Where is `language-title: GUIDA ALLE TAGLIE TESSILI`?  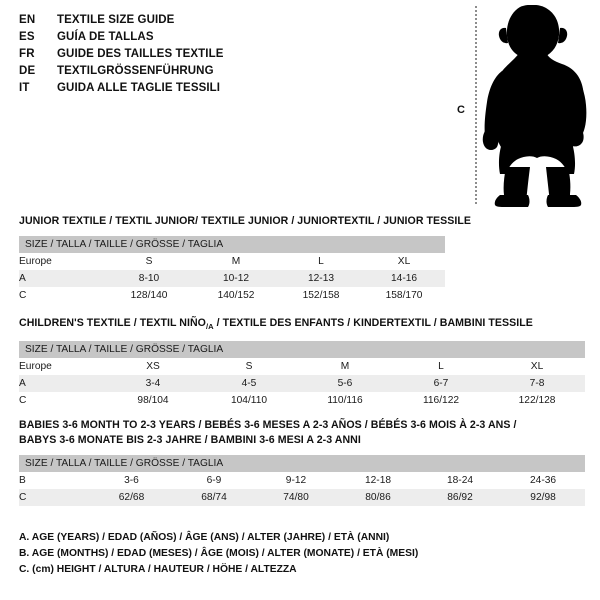
language-title: GUIDA ALLE TAGLIE TESSILI is located at coordinates (139, 88).